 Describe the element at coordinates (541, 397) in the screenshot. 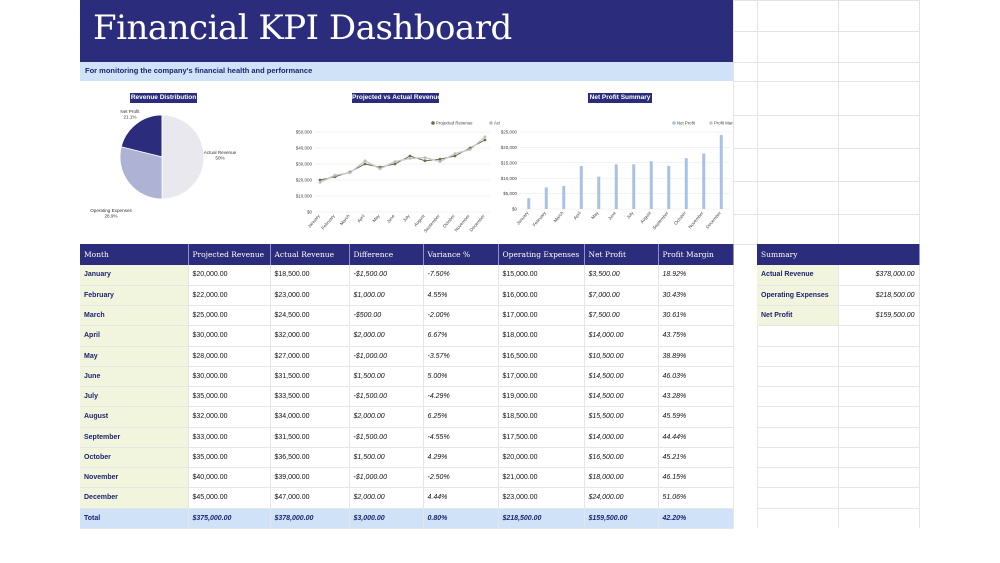

I see `table-cell: $19,000.00` at that location.